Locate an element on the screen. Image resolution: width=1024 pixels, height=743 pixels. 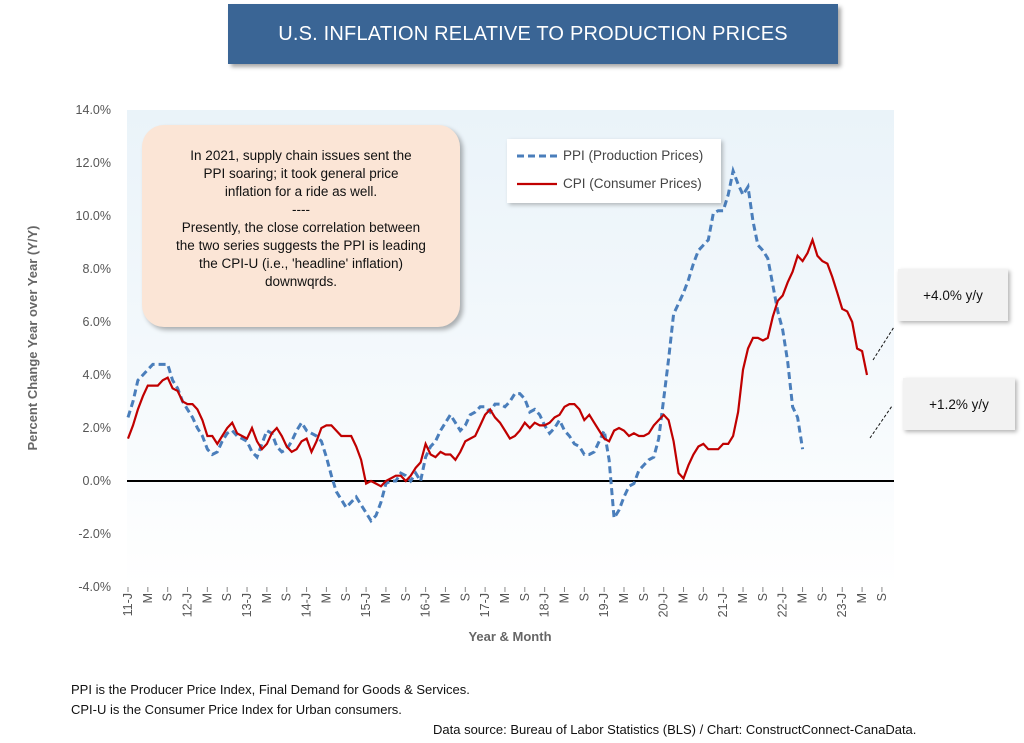
legend-item-cpi: CPI (Consumer Prices) is located at coordinates (609, 183).